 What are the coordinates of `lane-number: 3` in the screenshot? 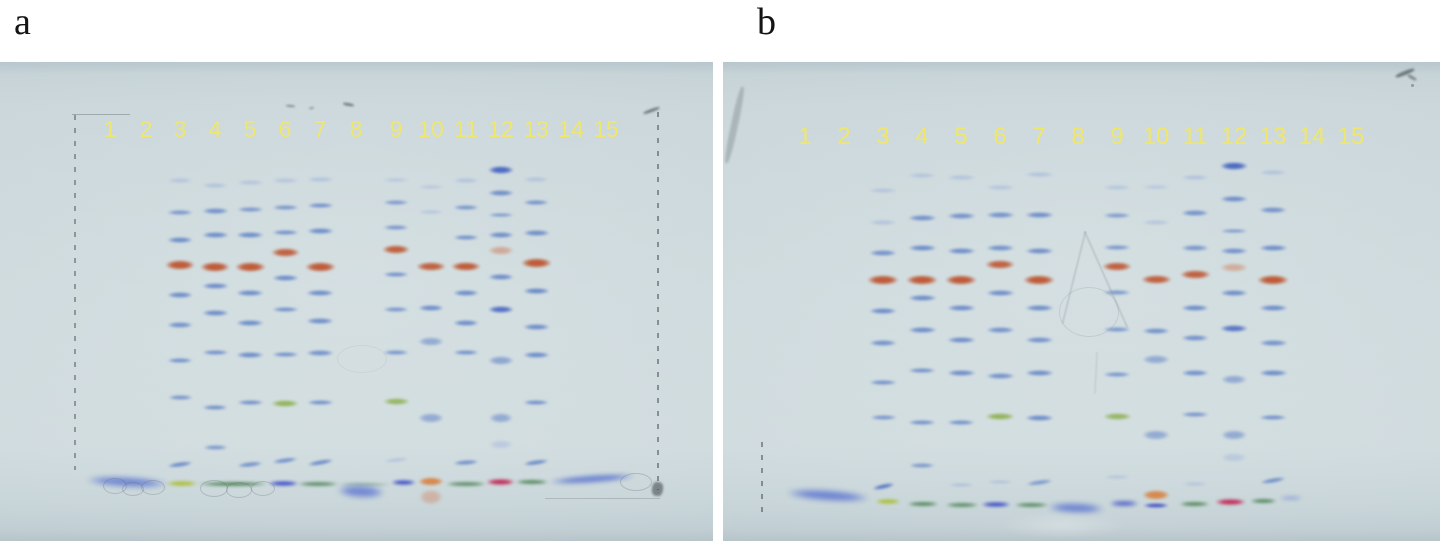 It's located at (180, 129).